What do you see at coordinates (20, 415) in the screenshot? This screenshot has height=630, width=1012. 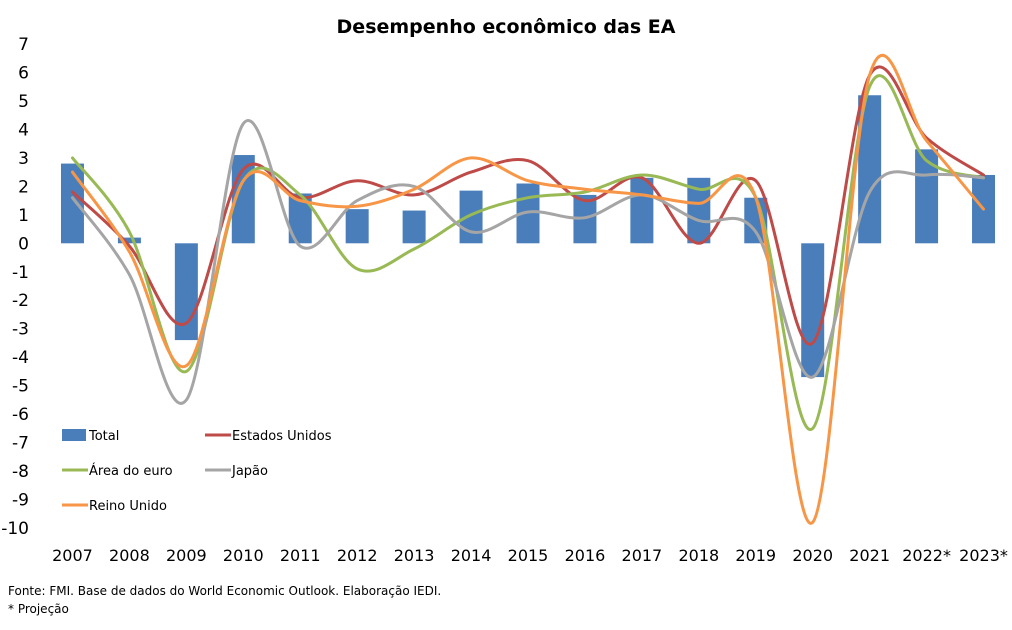 I see `y-tick-label: -6` at bounding box center [20, 415].